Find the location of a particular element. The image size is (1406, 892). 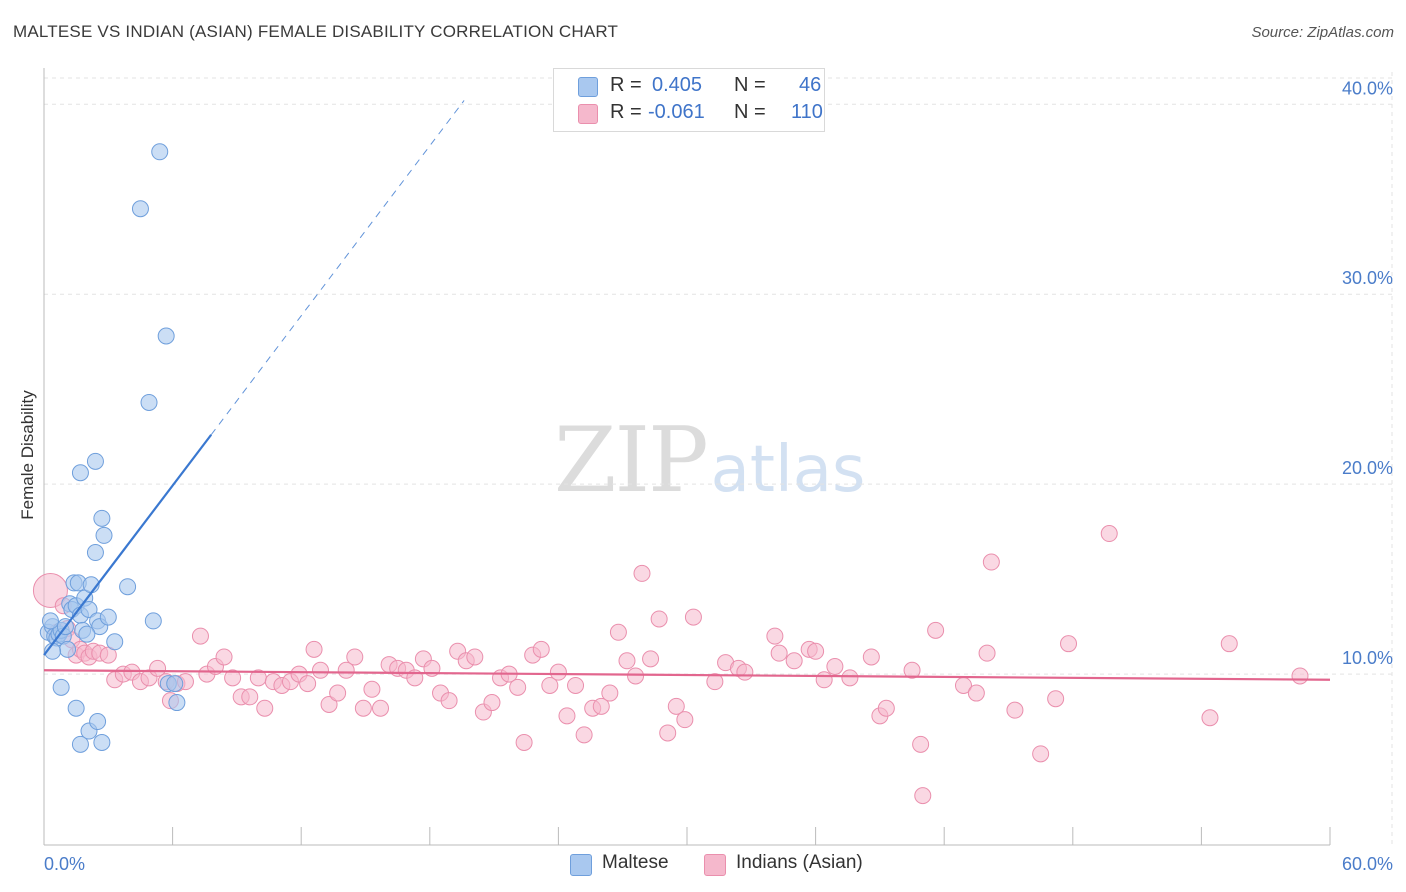

legend-label-maltese: Maltese is located at coordinates (635, 862).